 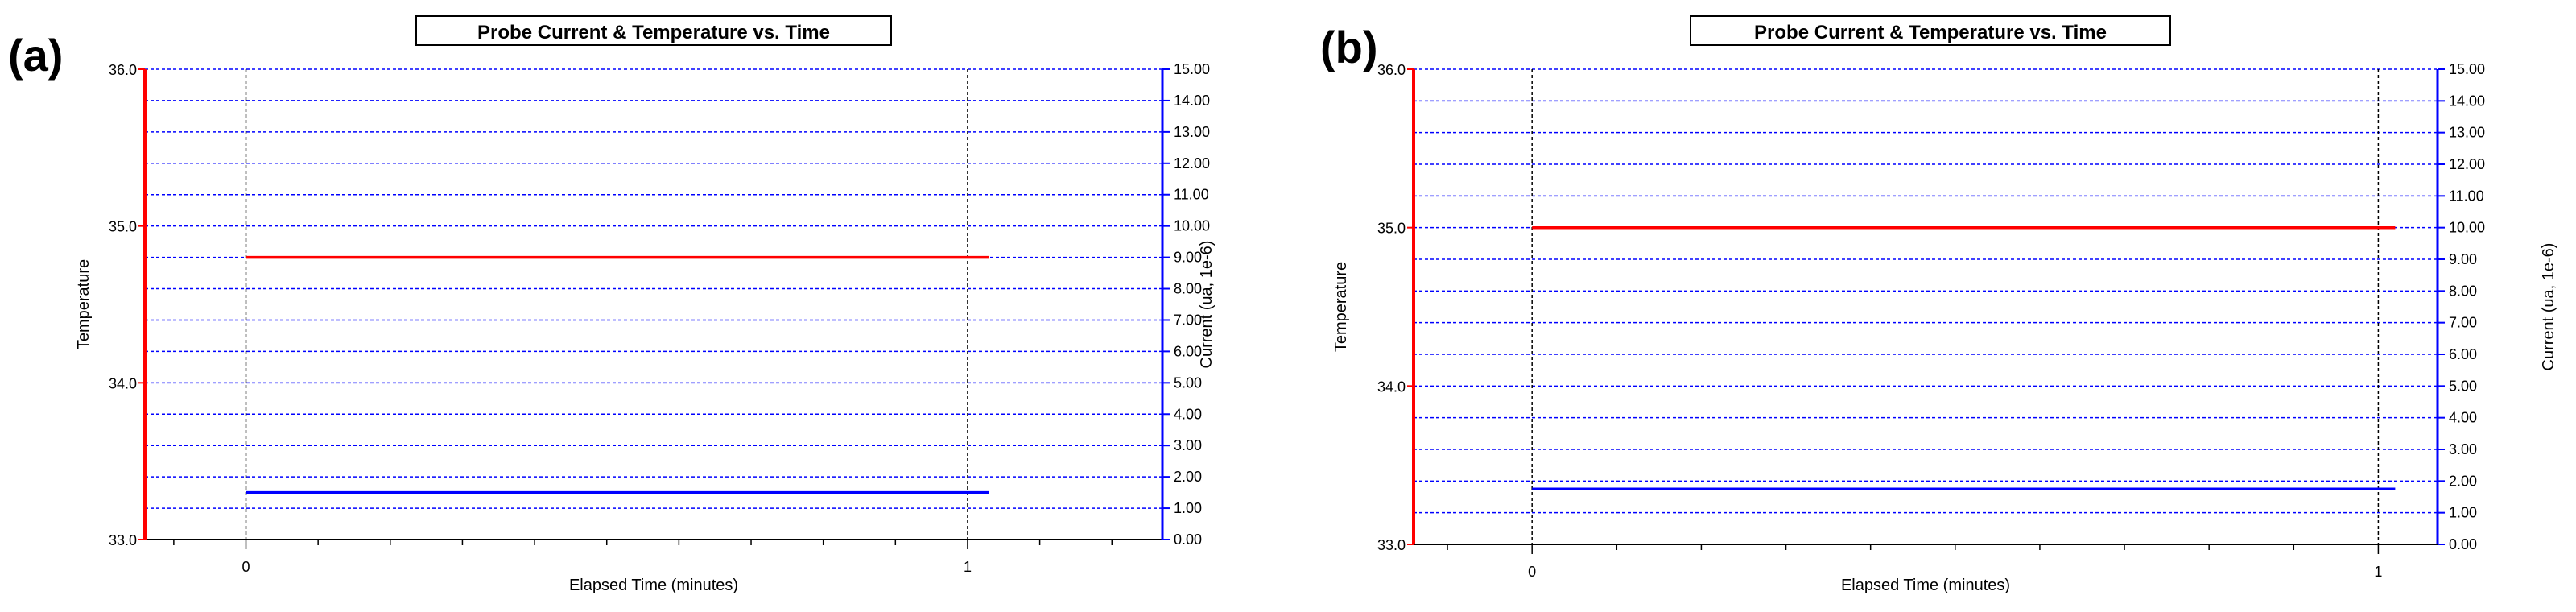 I want to click on chart-title-group-a: Probe Current & Temperature vs. Time, so click(x=653, y=30).